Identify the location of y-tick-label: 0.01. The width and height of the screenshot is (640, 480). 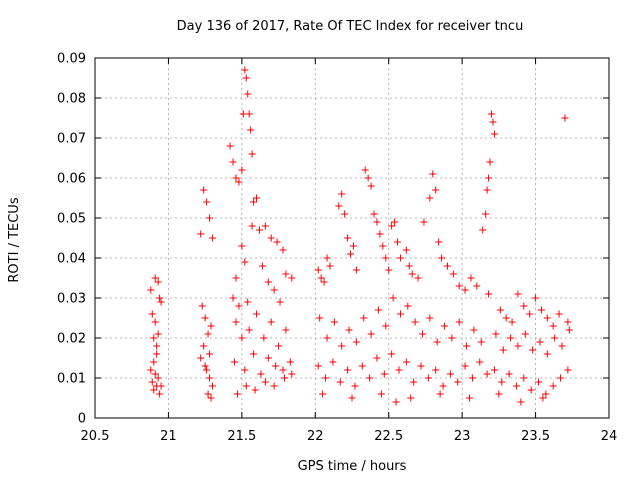
(71, 379).